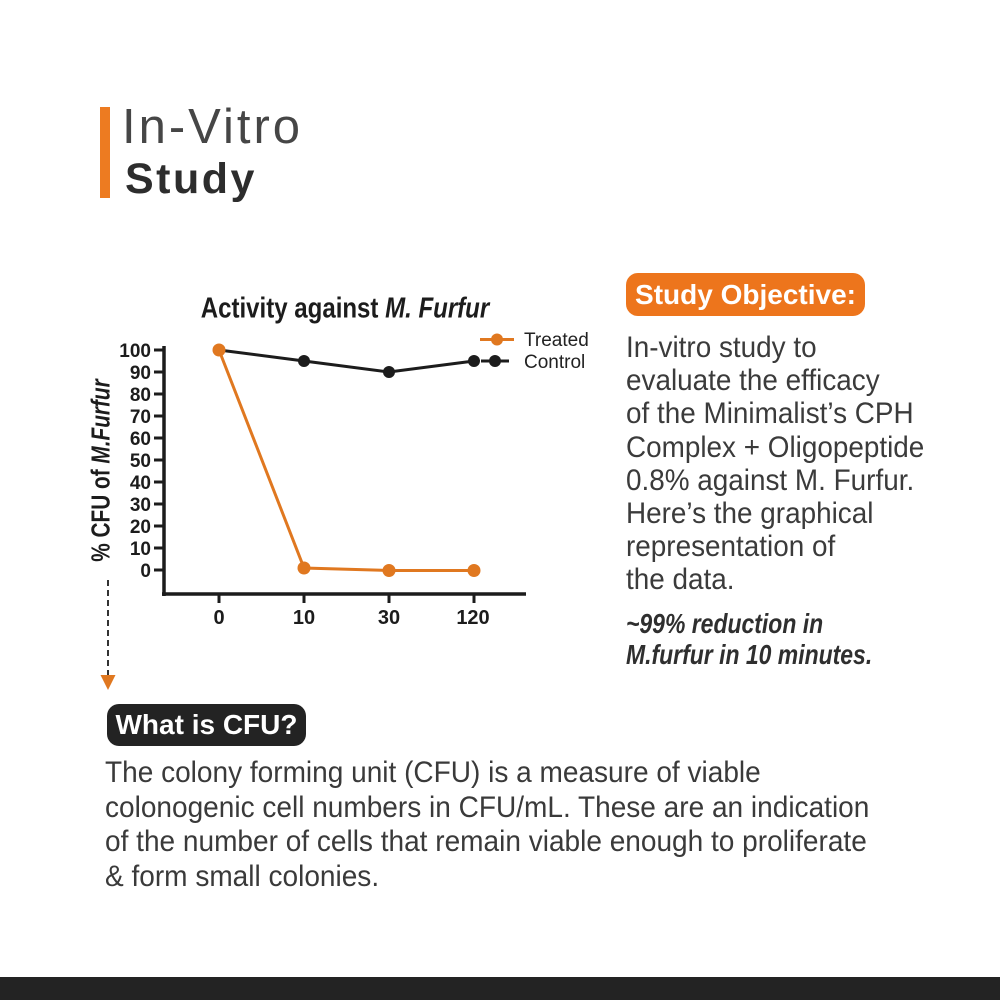  Describe the element at coordinates (140, 461) in the screenshot. I see `svg-text: 50` at that location.